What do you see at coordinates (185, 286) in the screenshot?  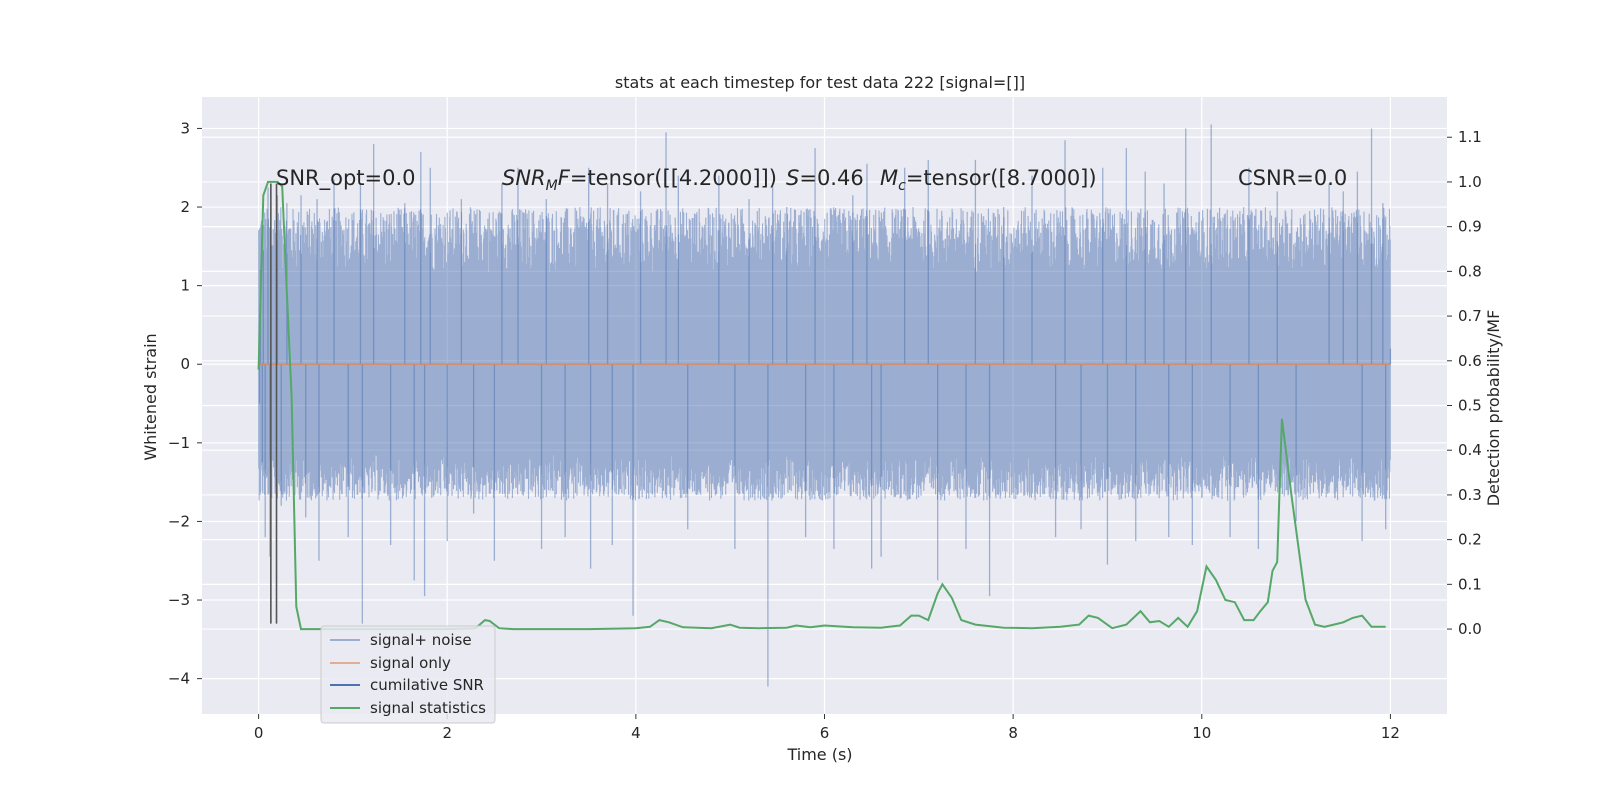 I see `y-tick-label-left: 1` at bounding box center [185, 286].